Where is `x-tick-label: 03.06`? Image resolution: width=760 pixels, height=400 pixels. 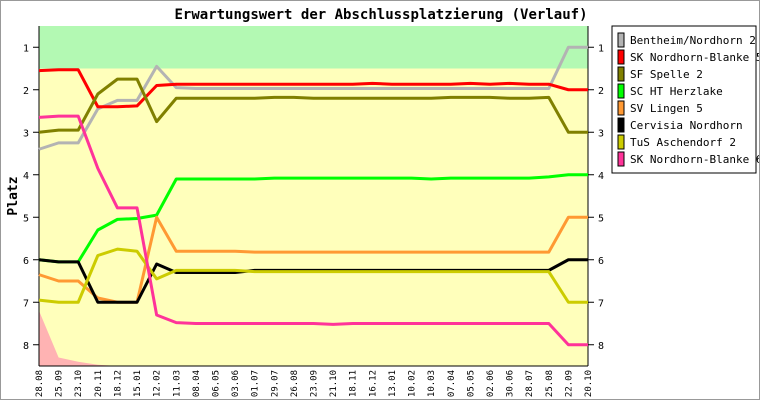
x-tick-label: 03.06 is located at coordinates (236, 383).